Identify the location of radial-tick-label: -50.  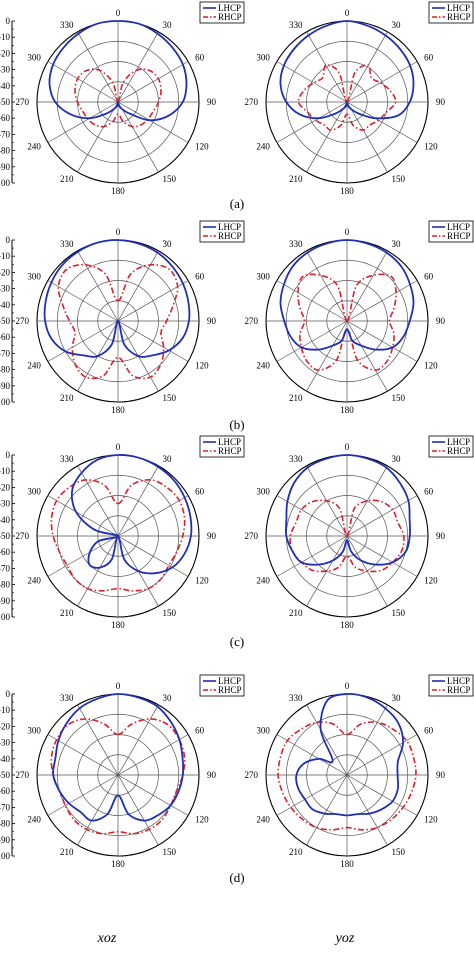
(5, 775).